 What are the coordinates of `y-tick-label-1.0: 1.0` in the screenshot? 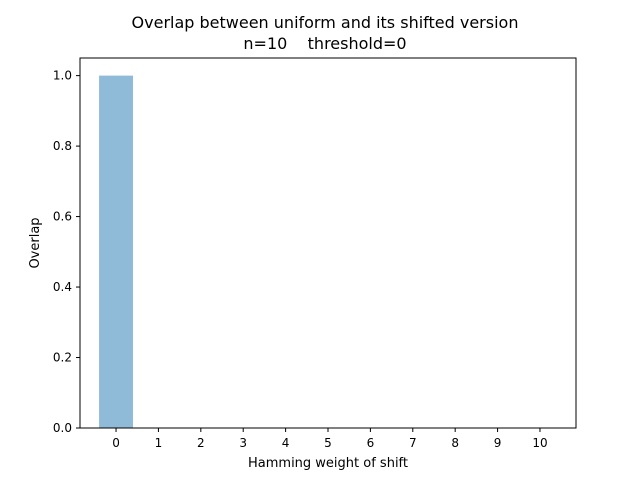 It's located at (62, 76).